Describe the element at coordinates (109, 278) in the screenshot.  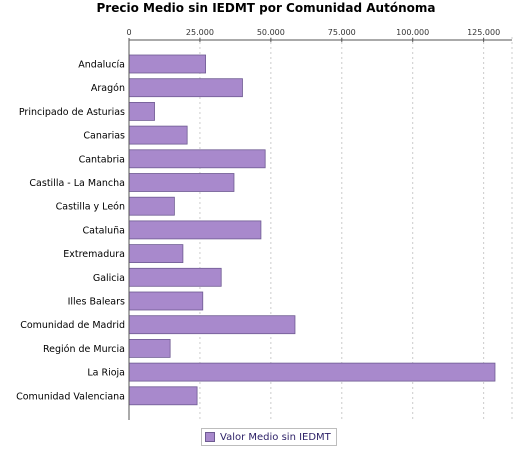
I see `category-label: Galicia` at that location.